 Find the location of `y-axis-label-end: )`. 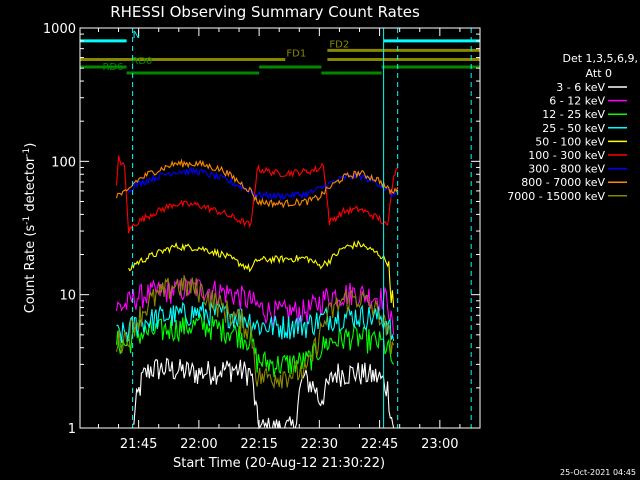

y-axis-label-end: ) is located at coordinates (30, 145).